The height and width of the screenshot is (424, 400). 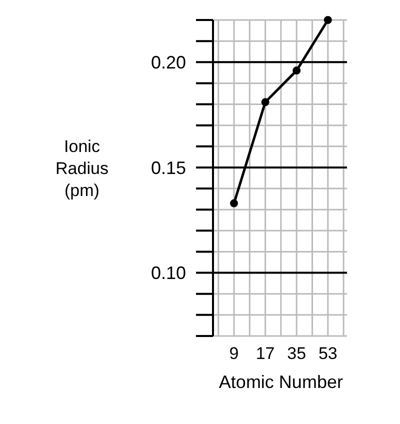 What do you see at coordinates (168, 62) in the screenshot?
I see `y-tick-label: 0.20` at bounding box center [168, 62].